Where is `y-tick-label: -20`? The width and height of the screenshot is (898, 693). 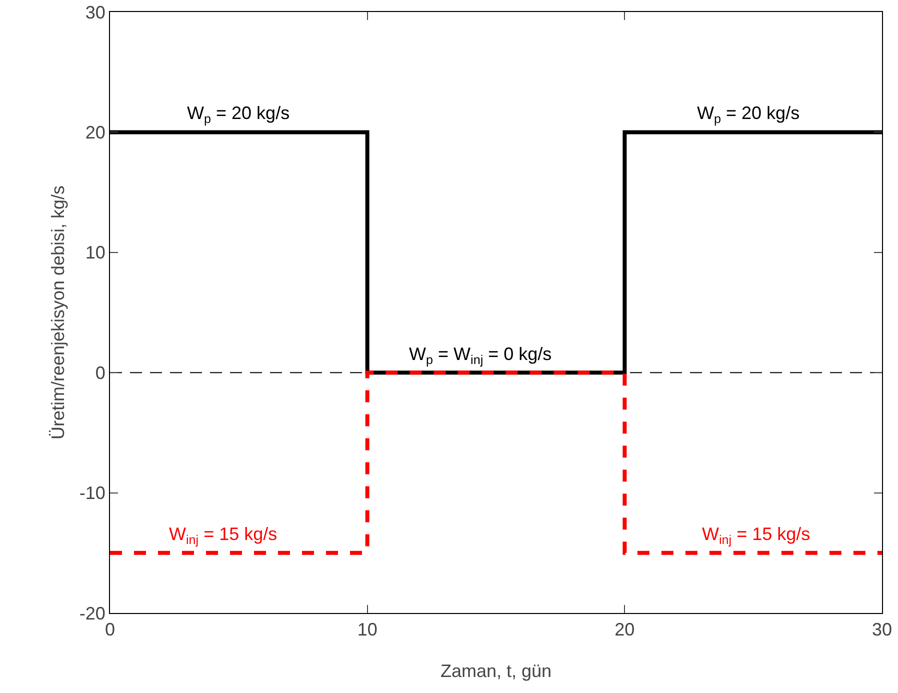
y-tick-label: -20 is located at coordinates (92, 613).